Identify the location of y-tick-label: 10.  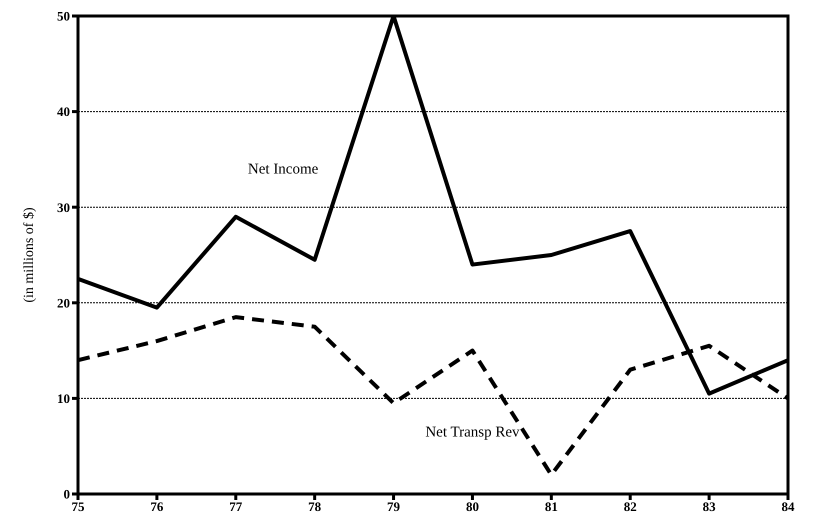
(63, 398).